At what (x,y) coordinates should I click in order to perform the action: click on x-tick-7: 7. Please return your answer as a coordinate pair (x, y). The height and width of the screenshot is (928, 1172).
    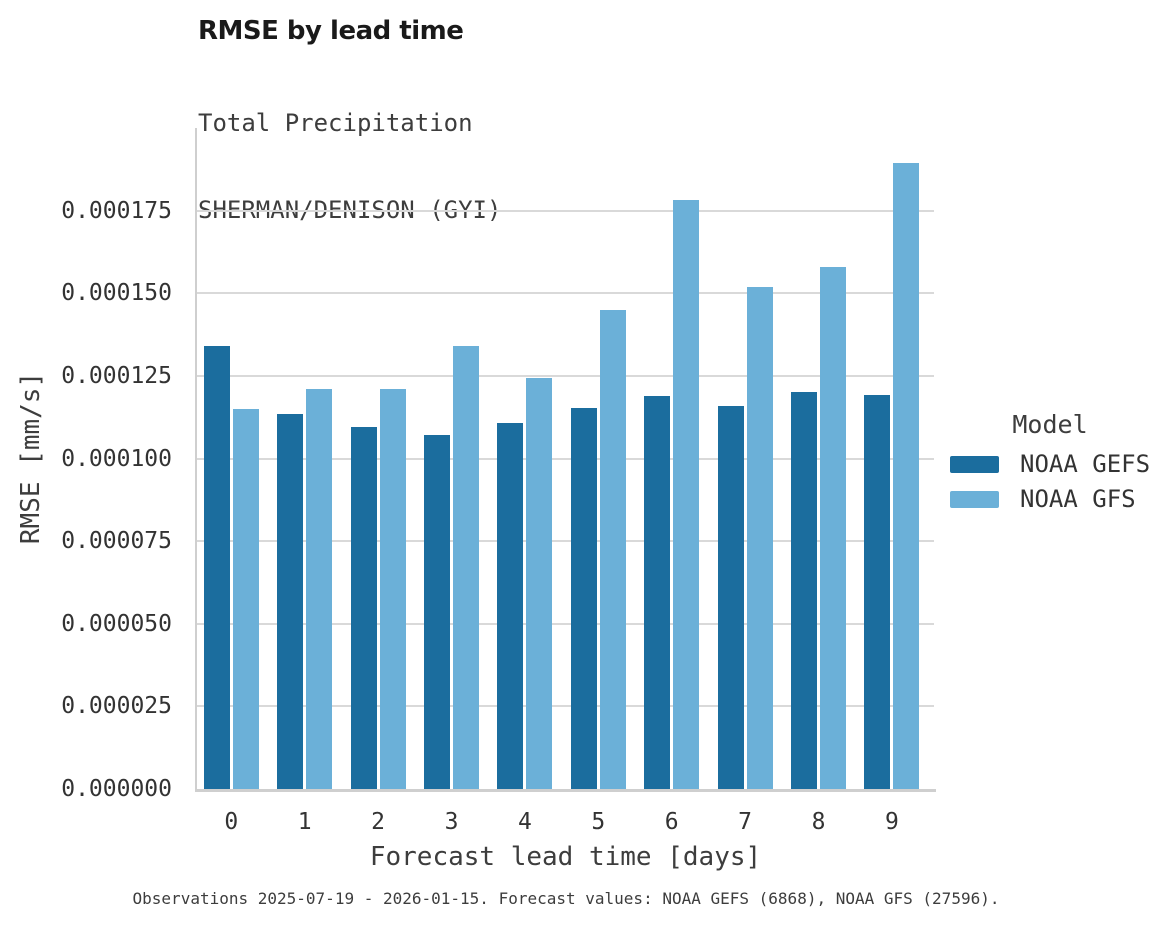
    Looking at the image, I should click on (745, 822).